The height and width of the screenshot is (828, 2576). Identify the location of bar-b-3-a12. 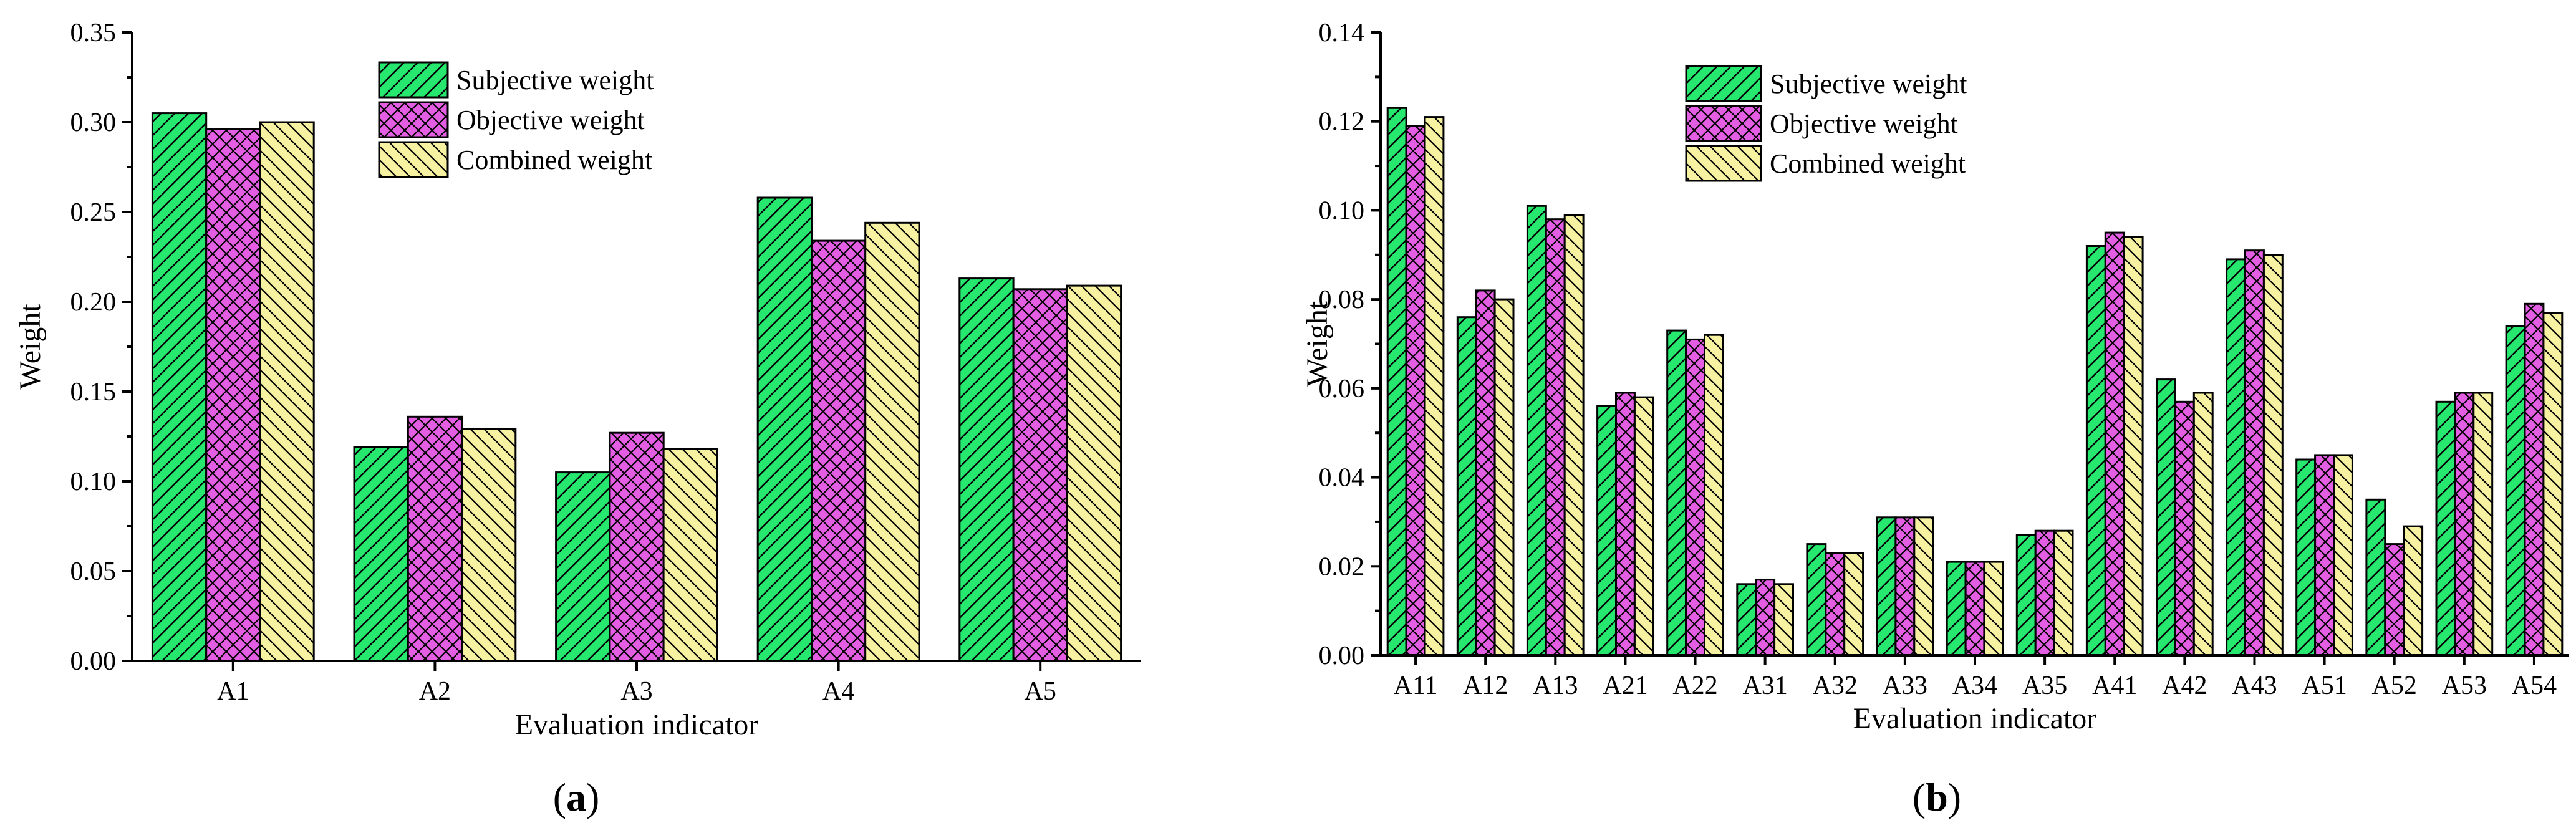
(1504, 477).